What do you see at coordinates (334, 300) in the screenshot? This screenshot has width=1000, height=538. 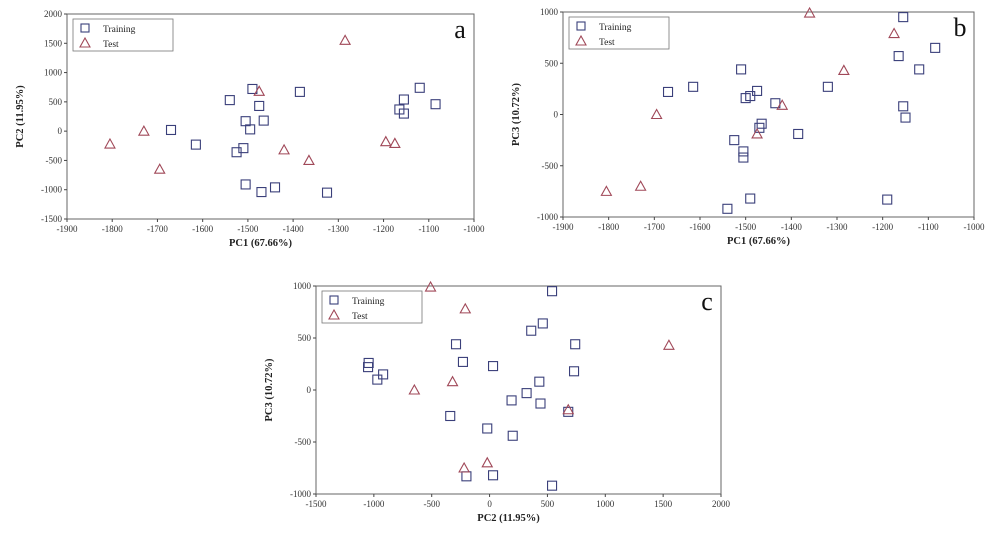 I see `panel-c-legend-square-icon` at bounding box center [334, 300].